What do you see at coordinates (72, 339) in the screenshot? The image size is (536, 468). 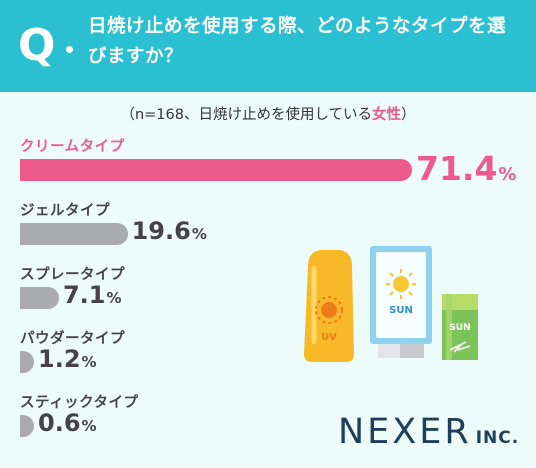 I see `category-label: パウダータイプ` at bounding box center [72, 339].